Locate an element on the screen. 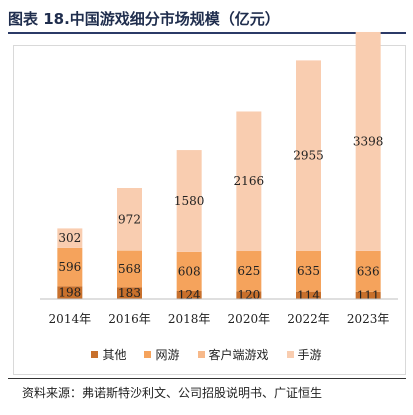  data-label-0-4: 114 is located at coordinates (308, 295).